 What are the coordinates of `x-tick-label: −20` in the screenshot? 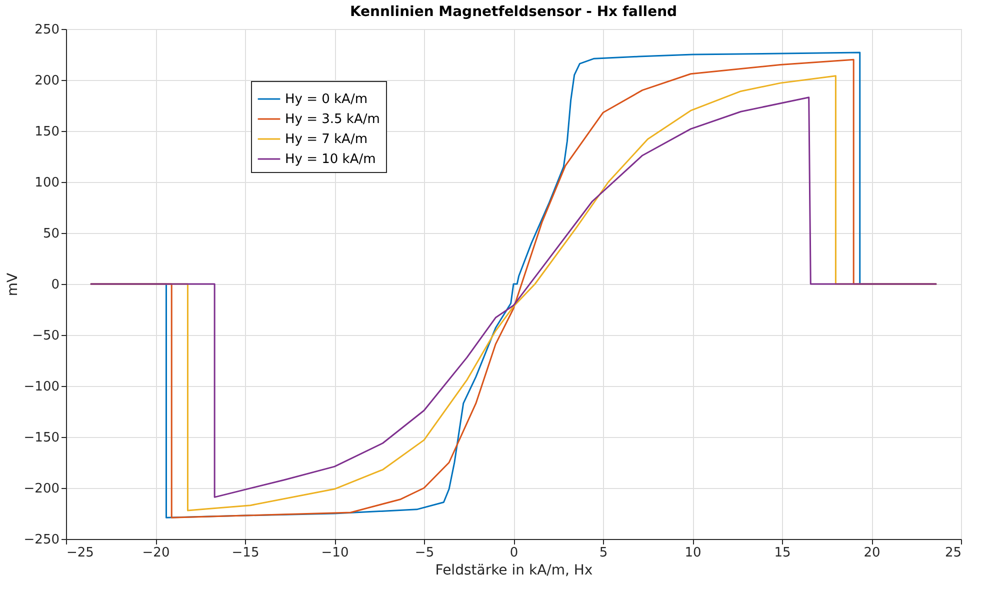 It's located at (156, 553).